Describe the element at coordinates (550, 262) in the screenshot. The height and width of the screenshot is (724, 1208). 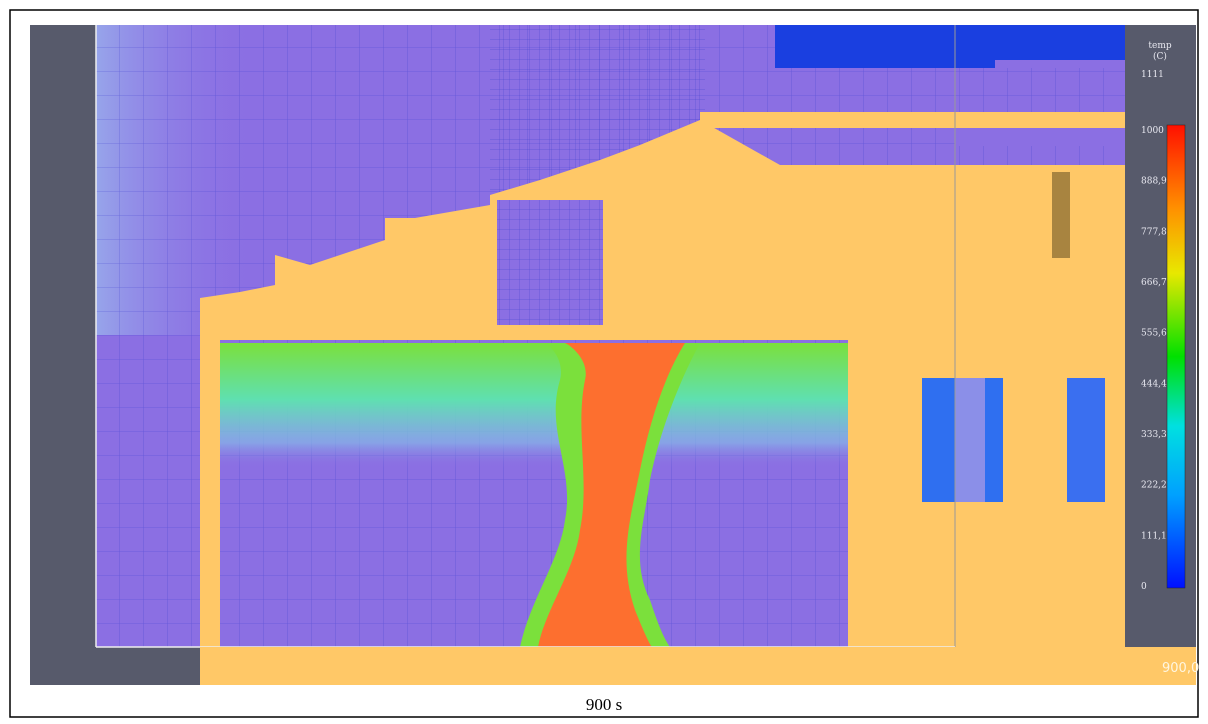
I see `fine-grid` at that location.